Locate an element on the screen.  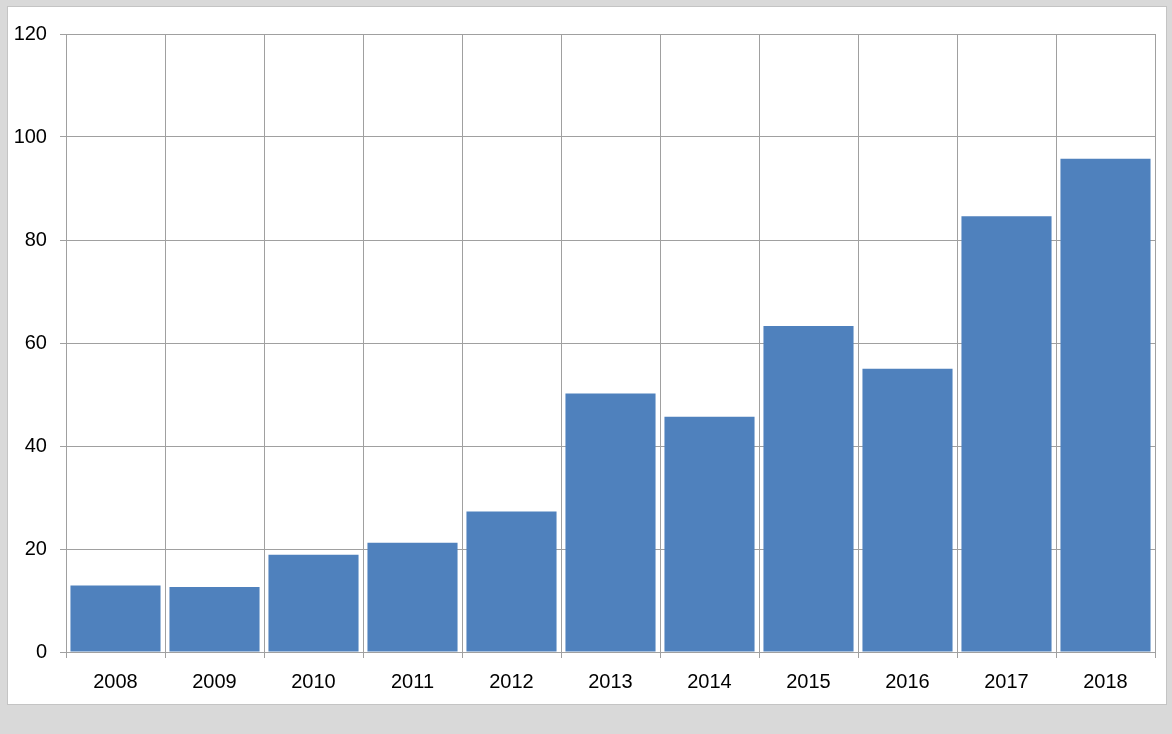
x-tick-label: 2018 is located at coordinates (1105, 680).